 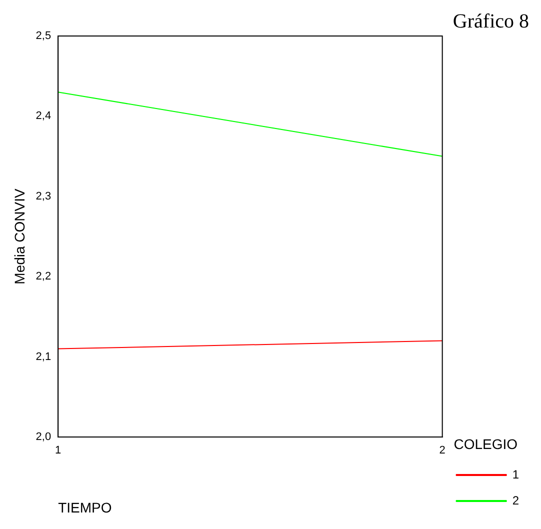 What do you see at coordinates (486, 444) in the screenshot?
I see `legend-title: COLEGIO` at bounding box center [486, 444].